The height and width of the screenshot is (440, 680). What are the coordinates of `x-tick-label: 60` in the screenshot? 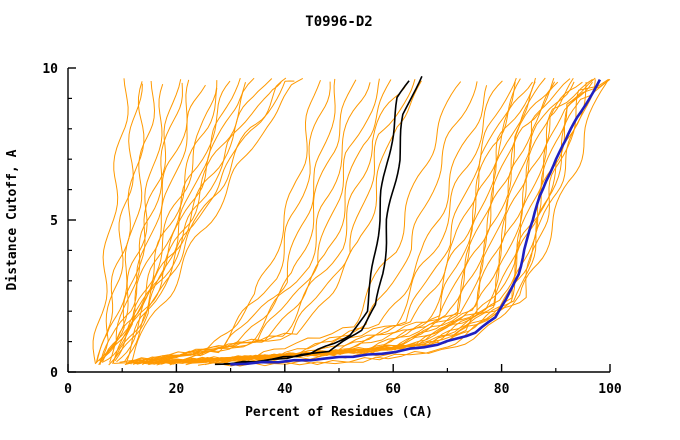 It's located at (393, 389).